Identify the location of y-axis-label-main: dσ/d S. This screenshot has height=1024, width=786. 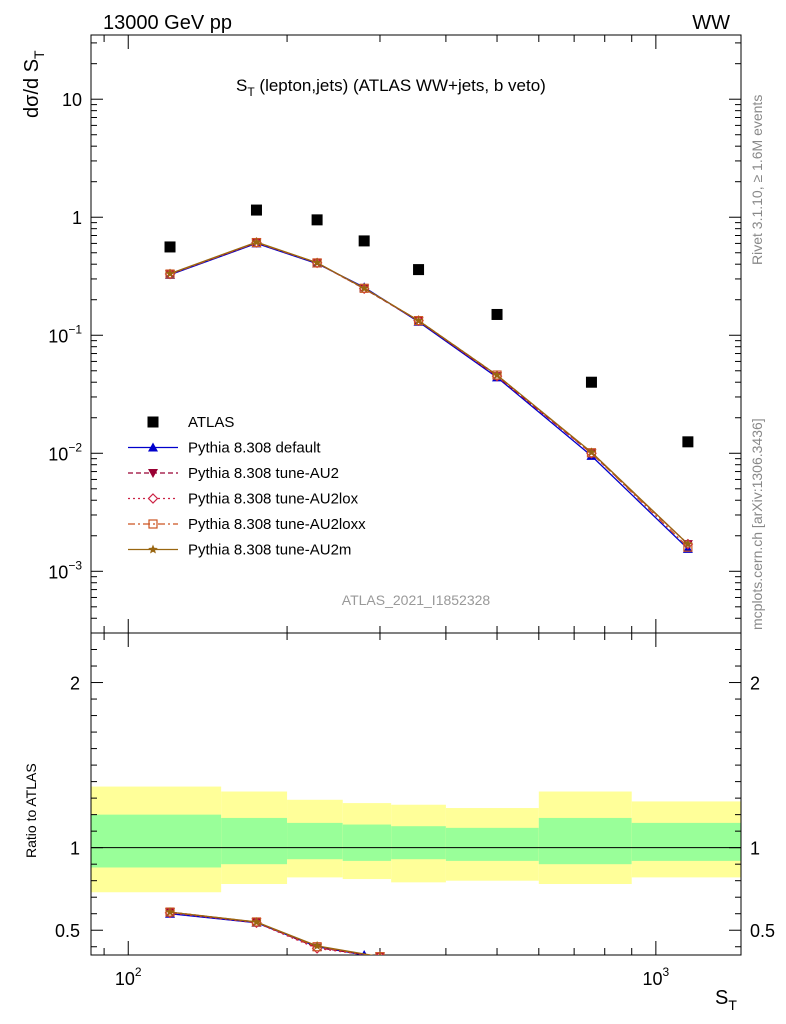
(32, 88).